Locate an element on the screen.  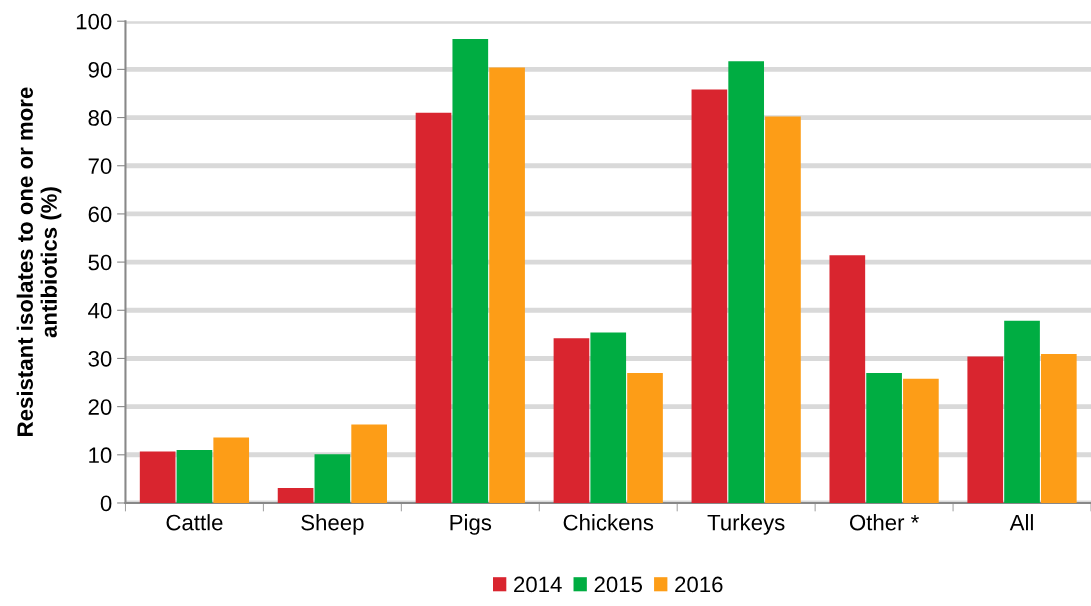
legend-label: 2016 is located at coordinates (699, 584).